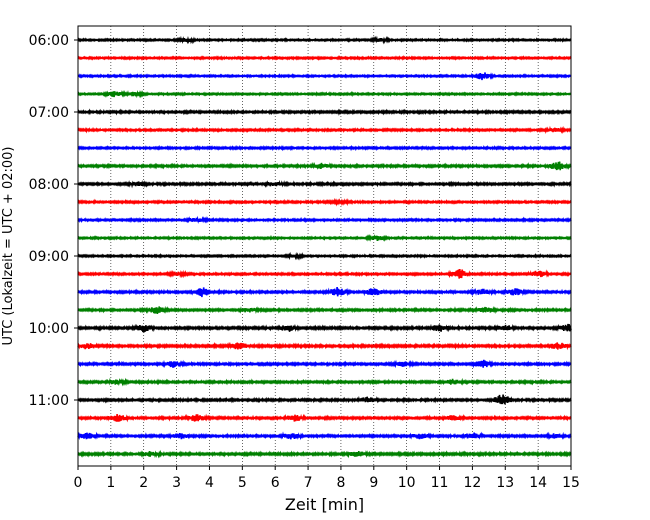 This screenshot has width=650, height=520. Describe the element at coordinates (49, 329) in the screenshot. I see `y-tick-label: 10:00` at that location.